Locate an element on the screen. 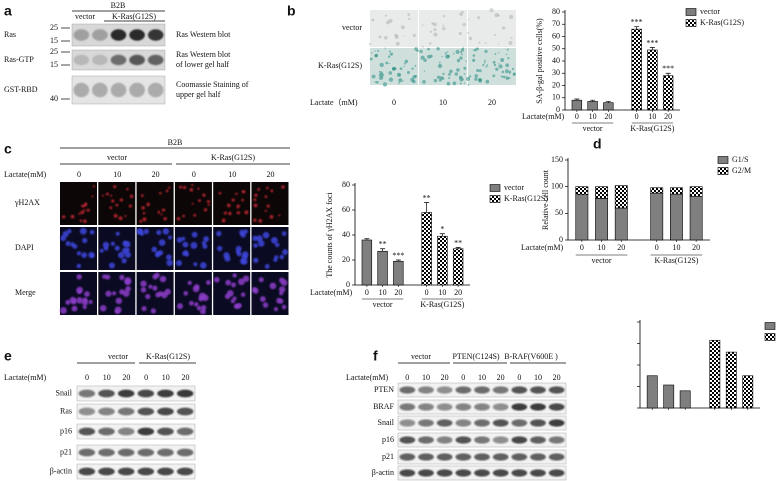 This screenshot has height=481, width=778. panel-label: f is located at coordinates (375, 356).